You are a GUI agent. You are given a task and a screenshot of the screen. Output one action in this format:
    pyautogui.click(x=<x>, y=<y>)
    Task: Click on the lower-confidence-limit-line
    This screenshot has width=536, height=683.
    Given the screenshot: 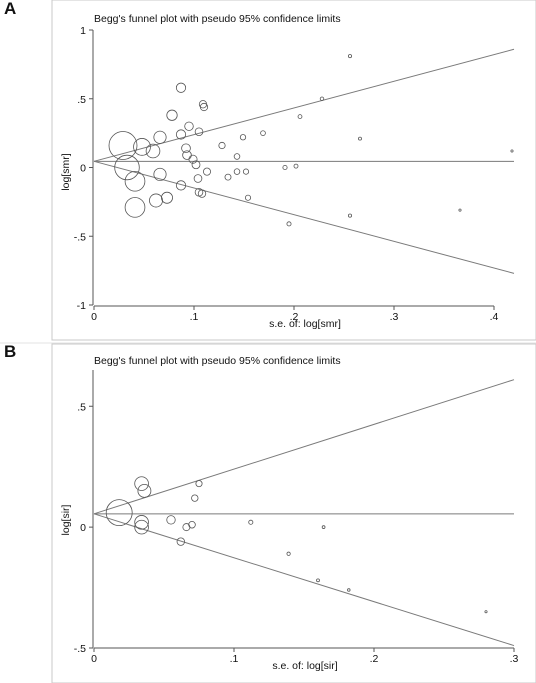 What is the action you would take?
    pyautogui.click(x=304, y=217)
    